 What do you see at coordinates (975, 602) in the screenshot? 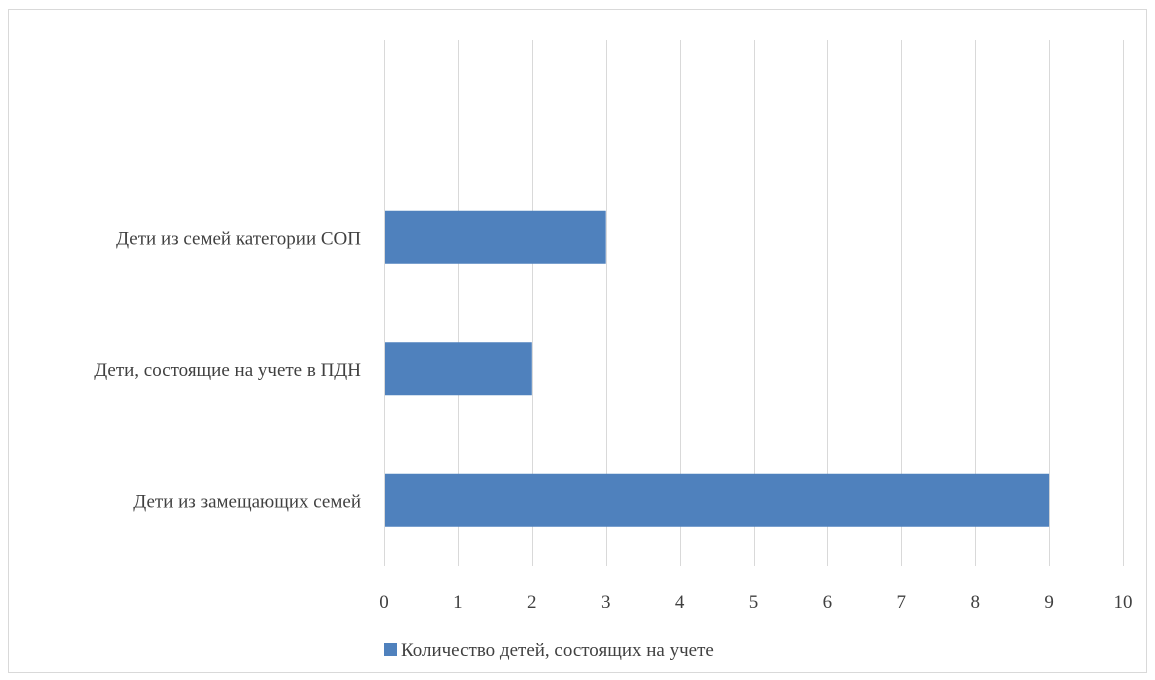
I see `x-tick-label: 8` at bounding box center [975, 602].